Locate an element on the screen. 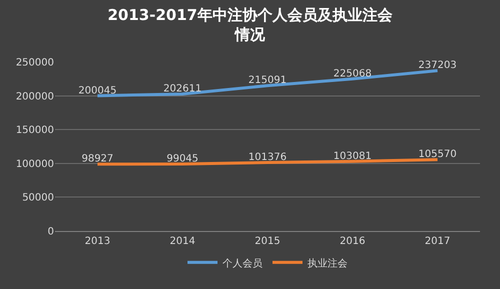 Image resolution: width=500 pixels, height=289 pixels. chart-title: 2013-2017年中注协个人会员及执业注会情况 is located at coordinates (251, 25).